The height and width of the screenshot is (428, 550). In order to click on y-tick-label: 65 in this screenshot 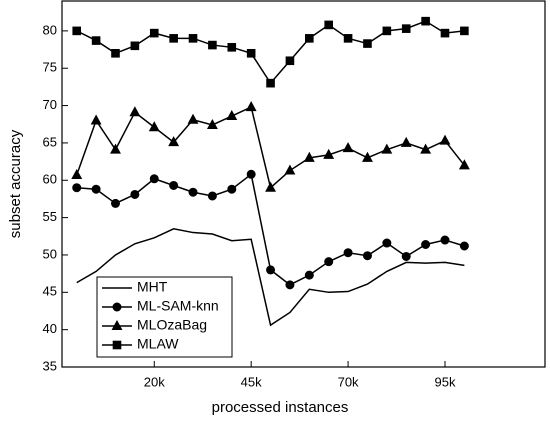, I will do `click(50, 141)`.